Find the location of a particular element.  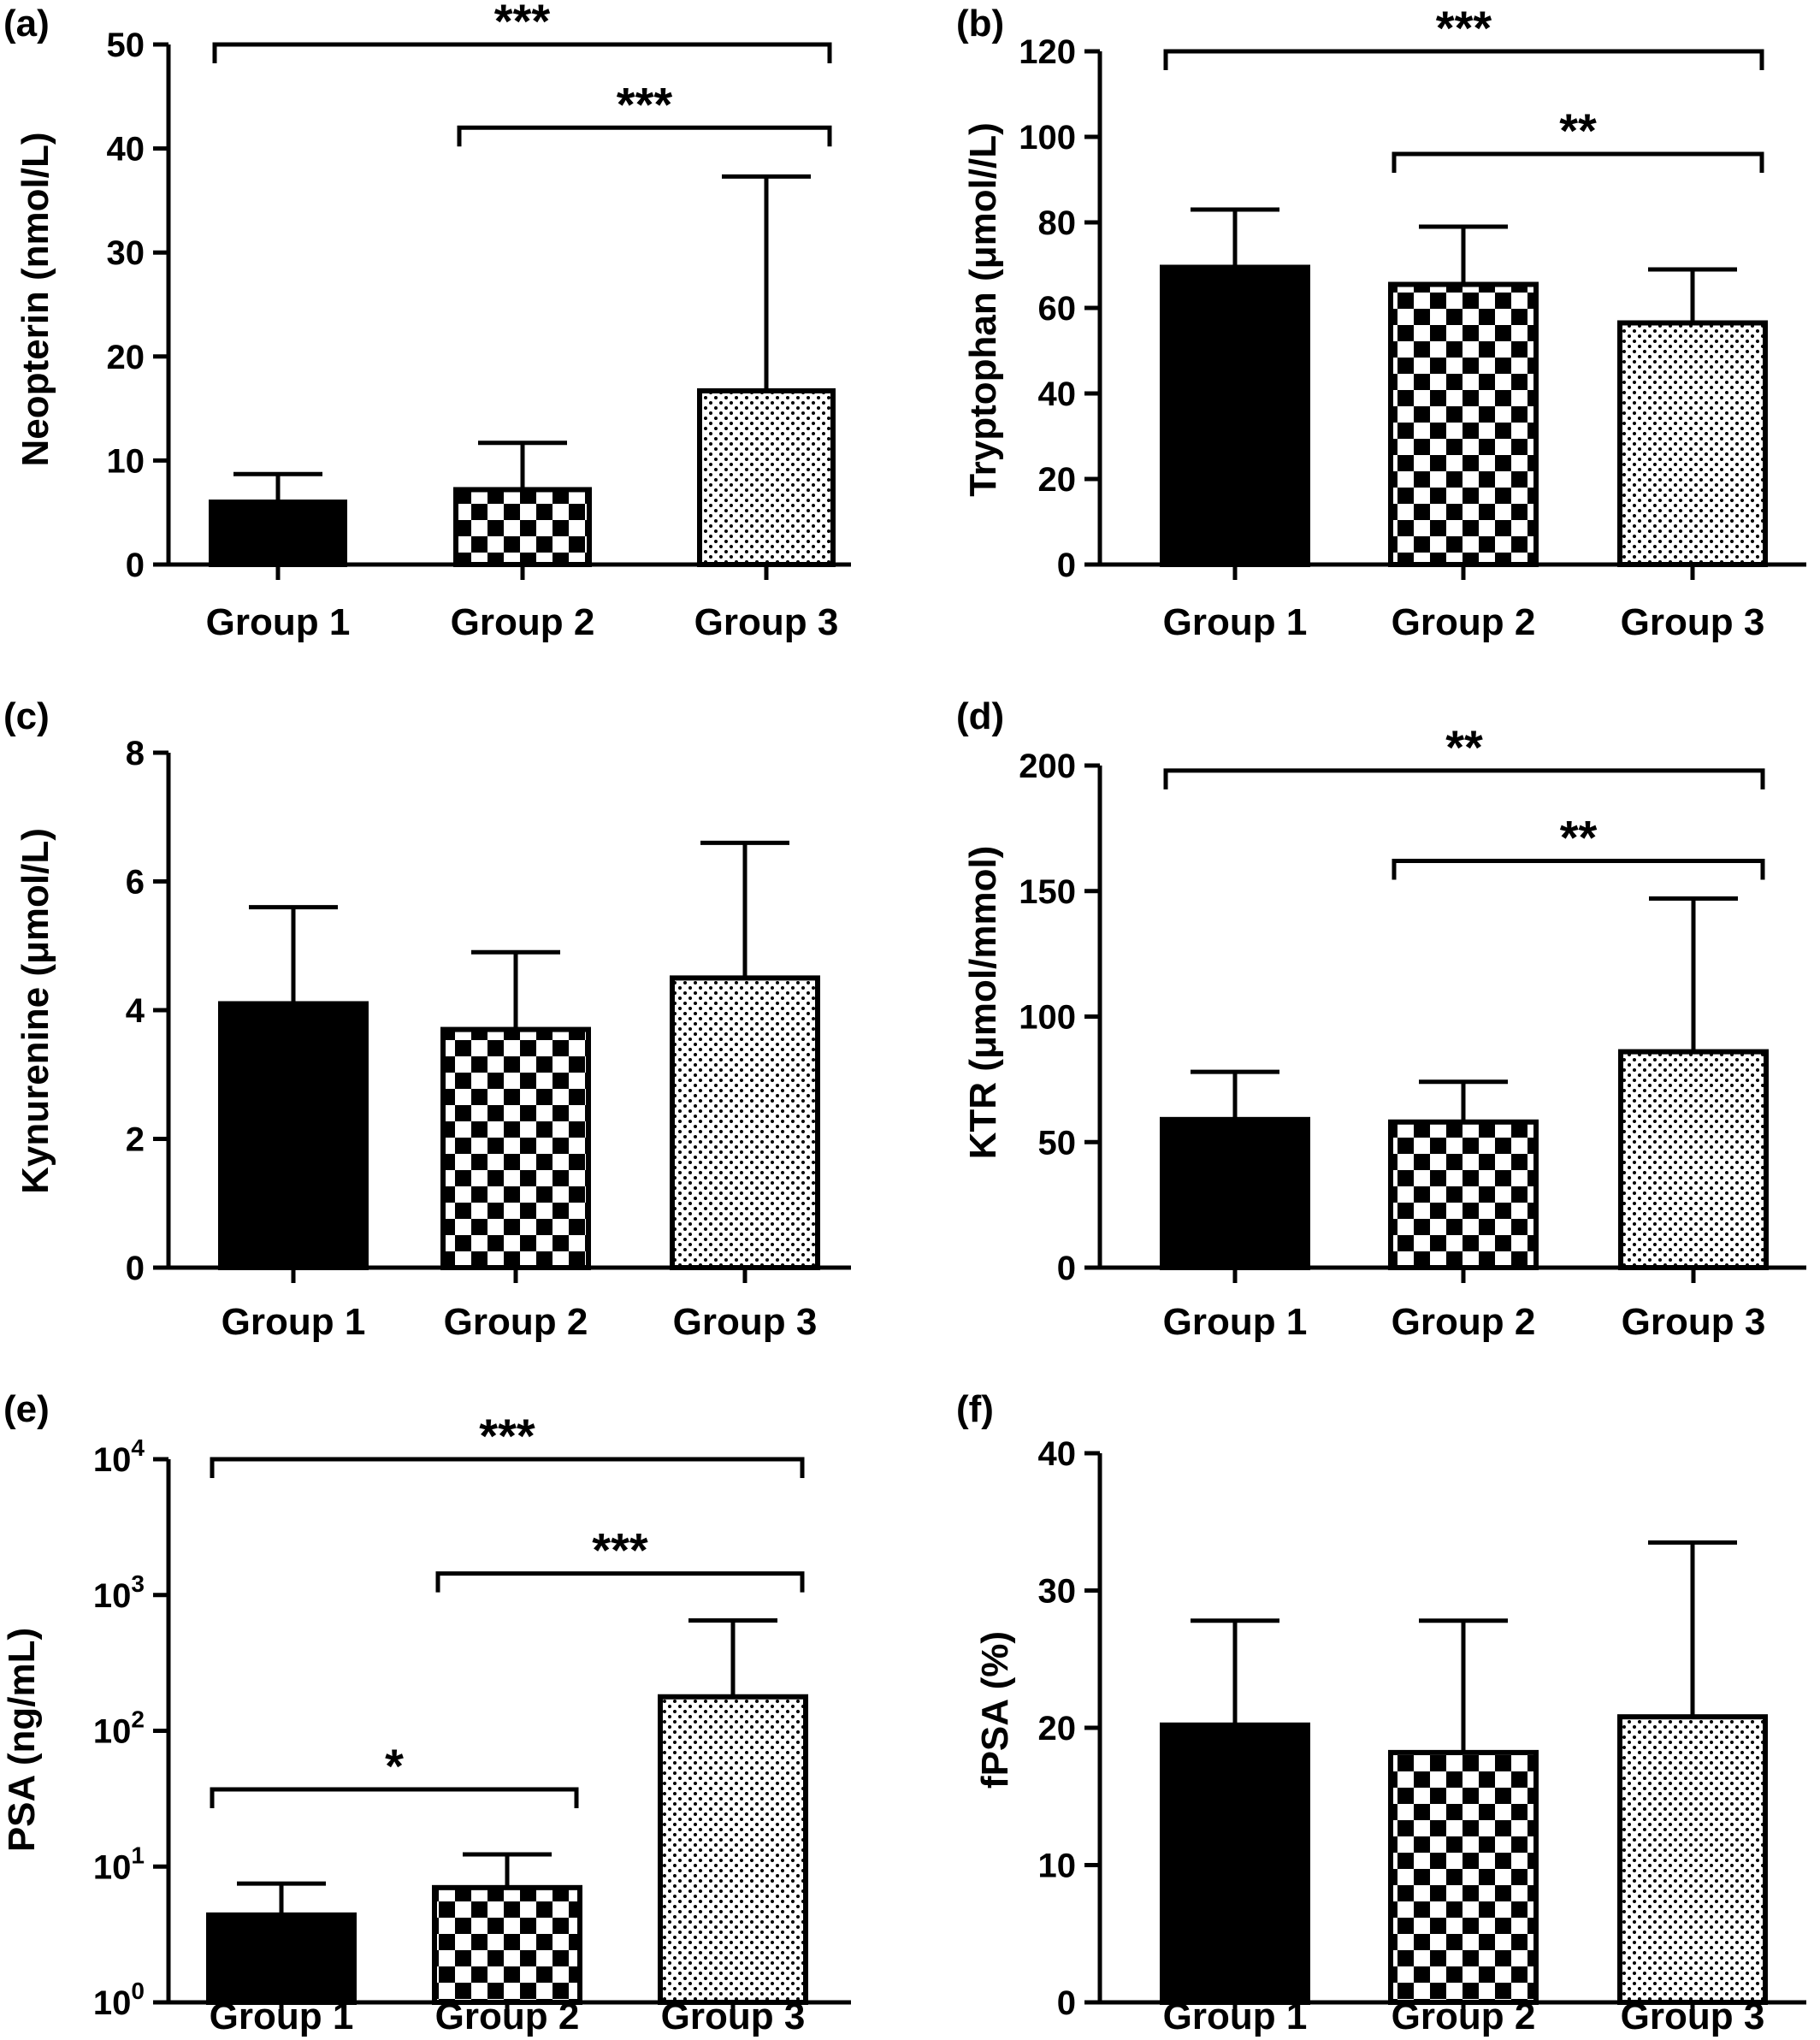

y-tick-label: 104 is located at coordinates (119, 1457).